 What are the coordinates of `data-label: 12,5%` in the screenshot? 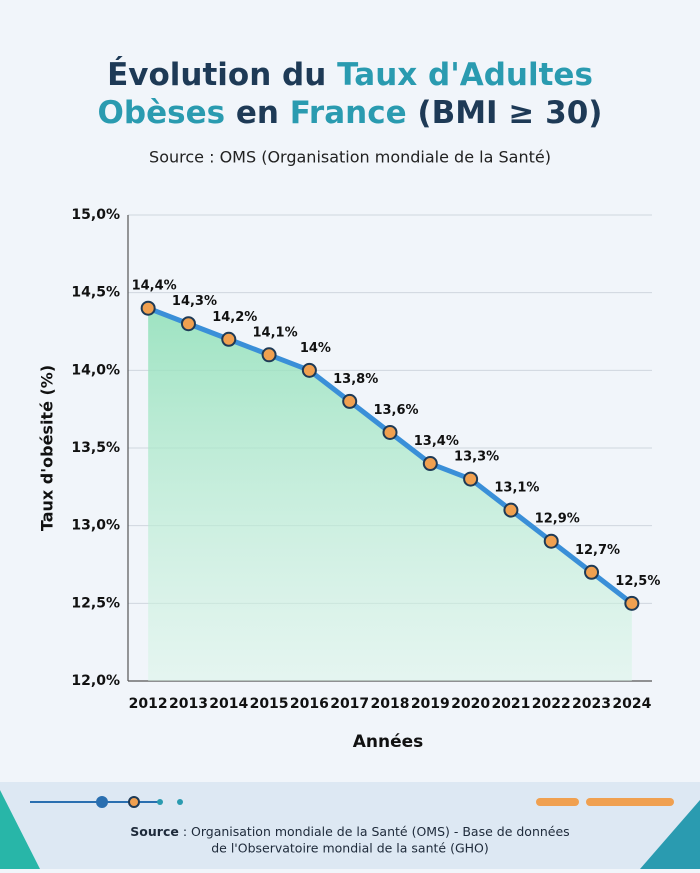 It's located at (637, 581).